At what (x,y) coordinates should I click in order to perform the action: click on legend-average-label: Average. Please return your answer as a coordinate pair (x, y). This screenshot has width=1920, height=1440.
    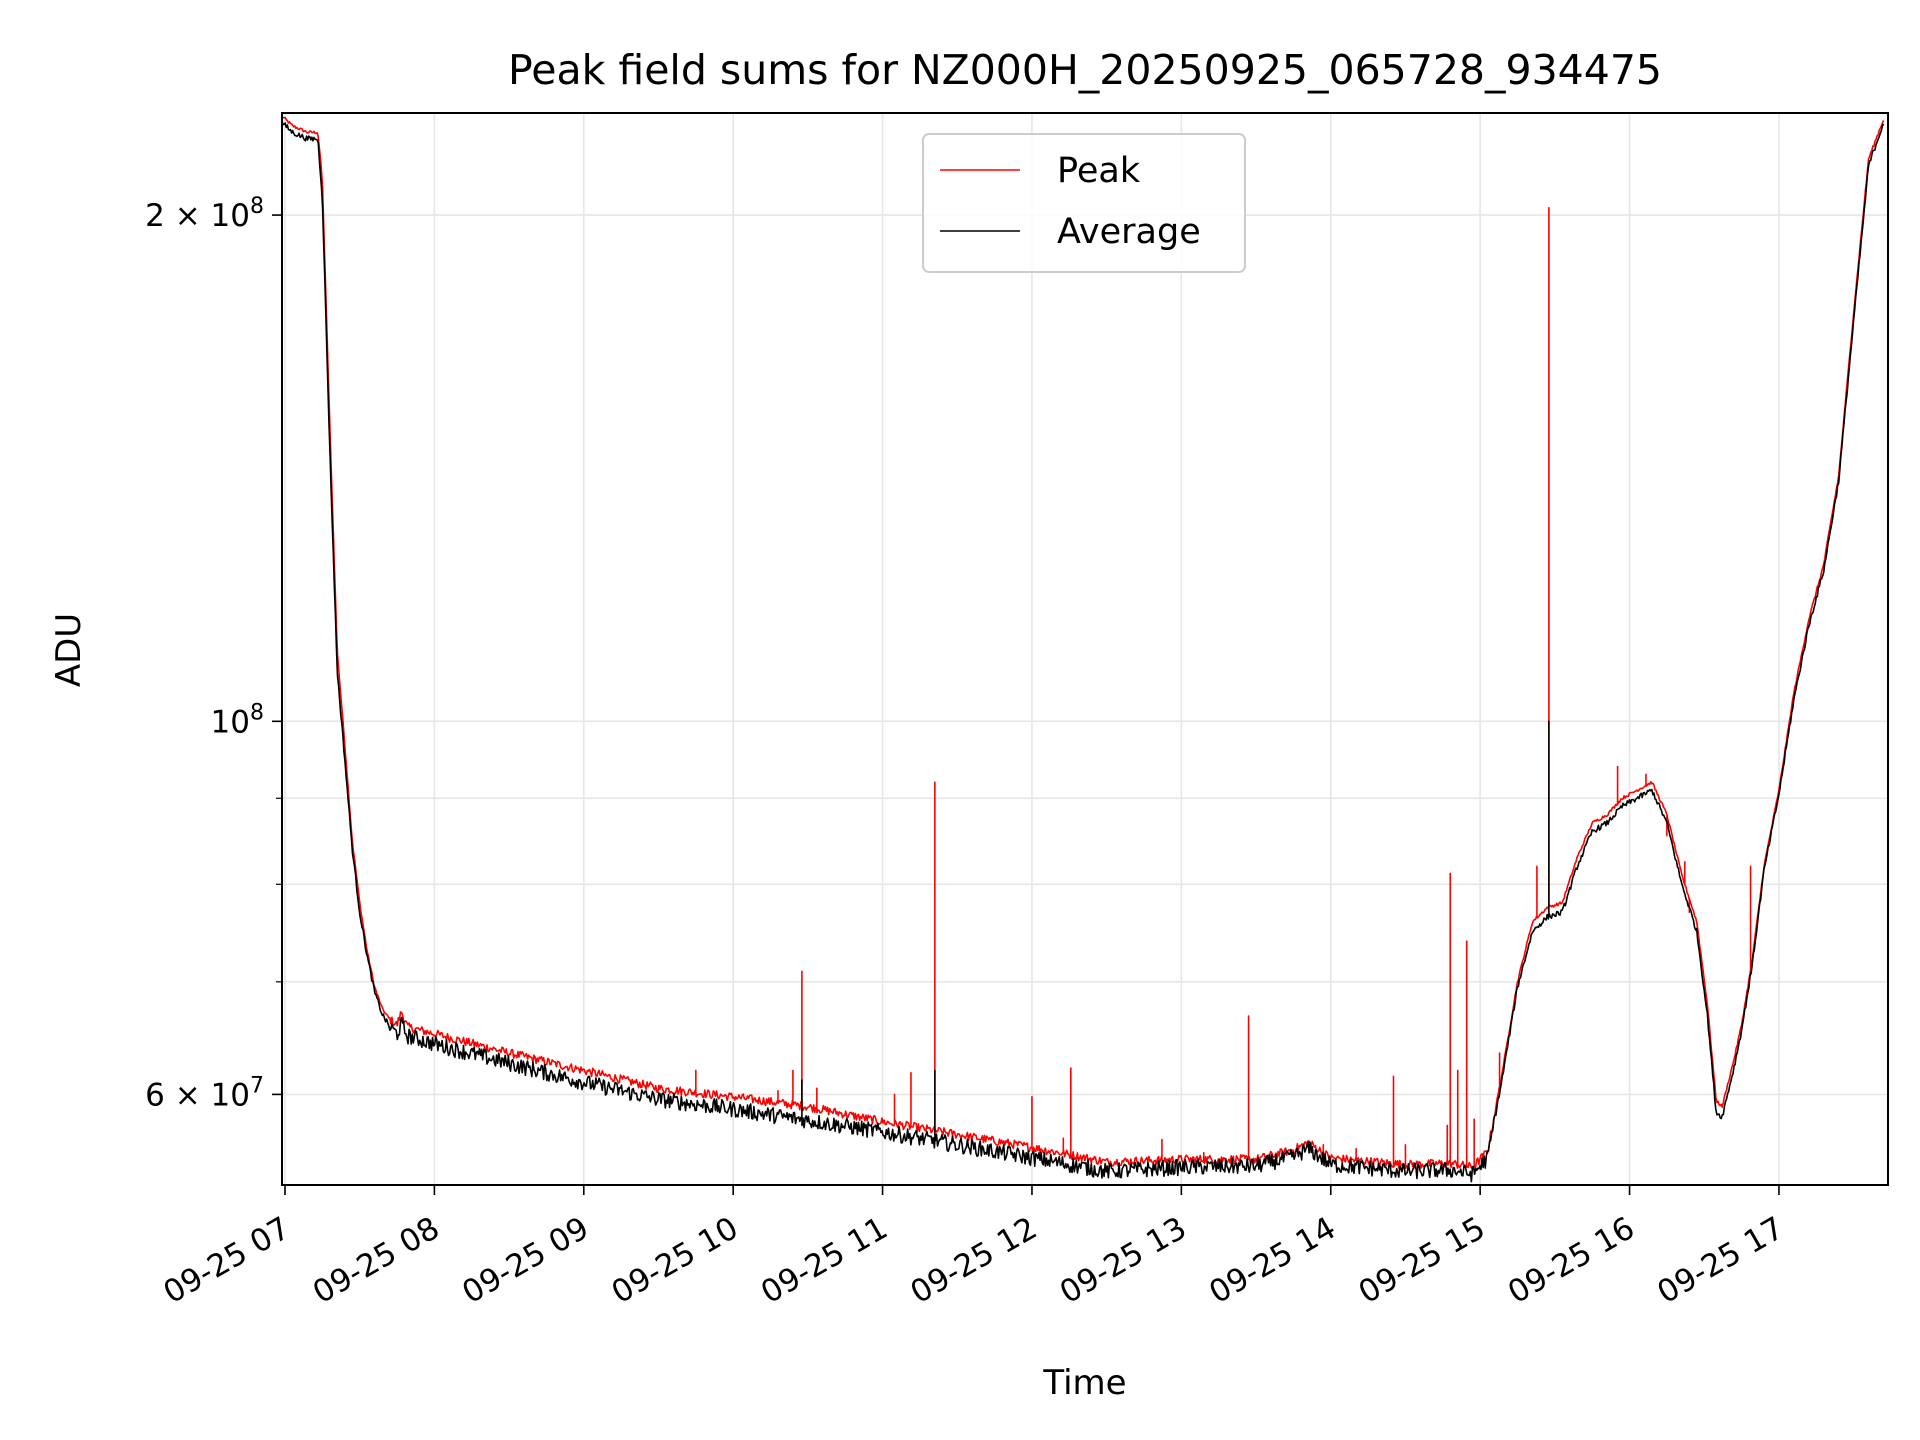
    Looking at the image, I should click on (1129, 232).